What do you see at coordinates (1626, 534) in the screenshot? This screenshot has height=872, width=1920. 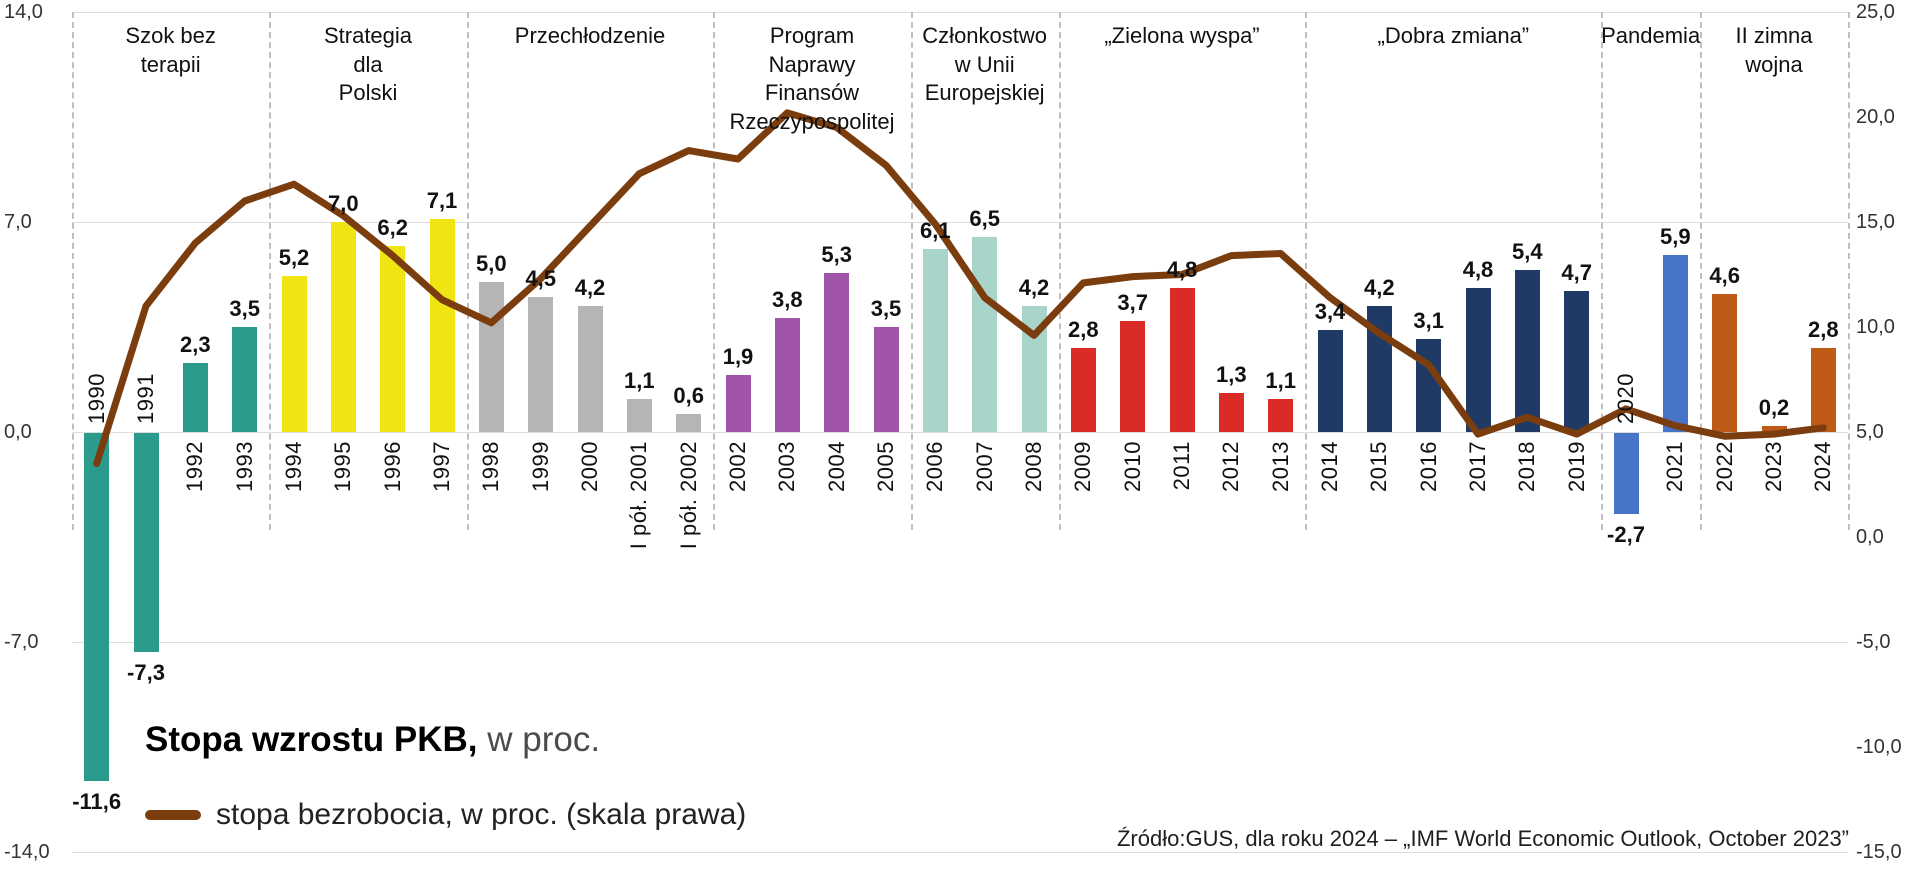 I see `bar-value-label: -2,7` at bounding box center [1626, 534].